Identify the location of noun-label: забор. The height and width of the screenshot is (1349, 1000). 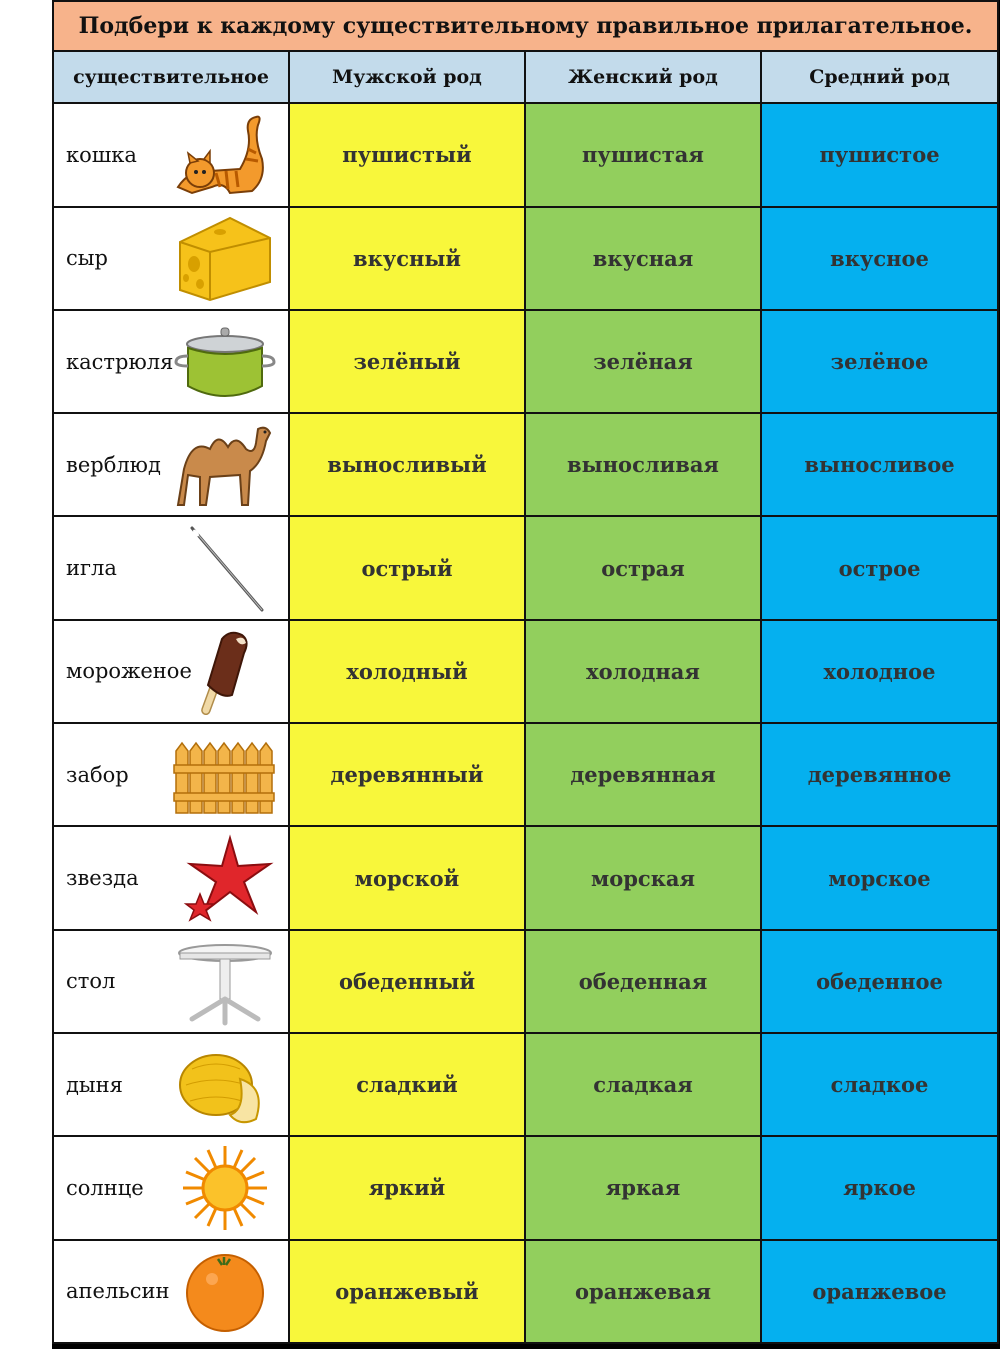
(97, 774).